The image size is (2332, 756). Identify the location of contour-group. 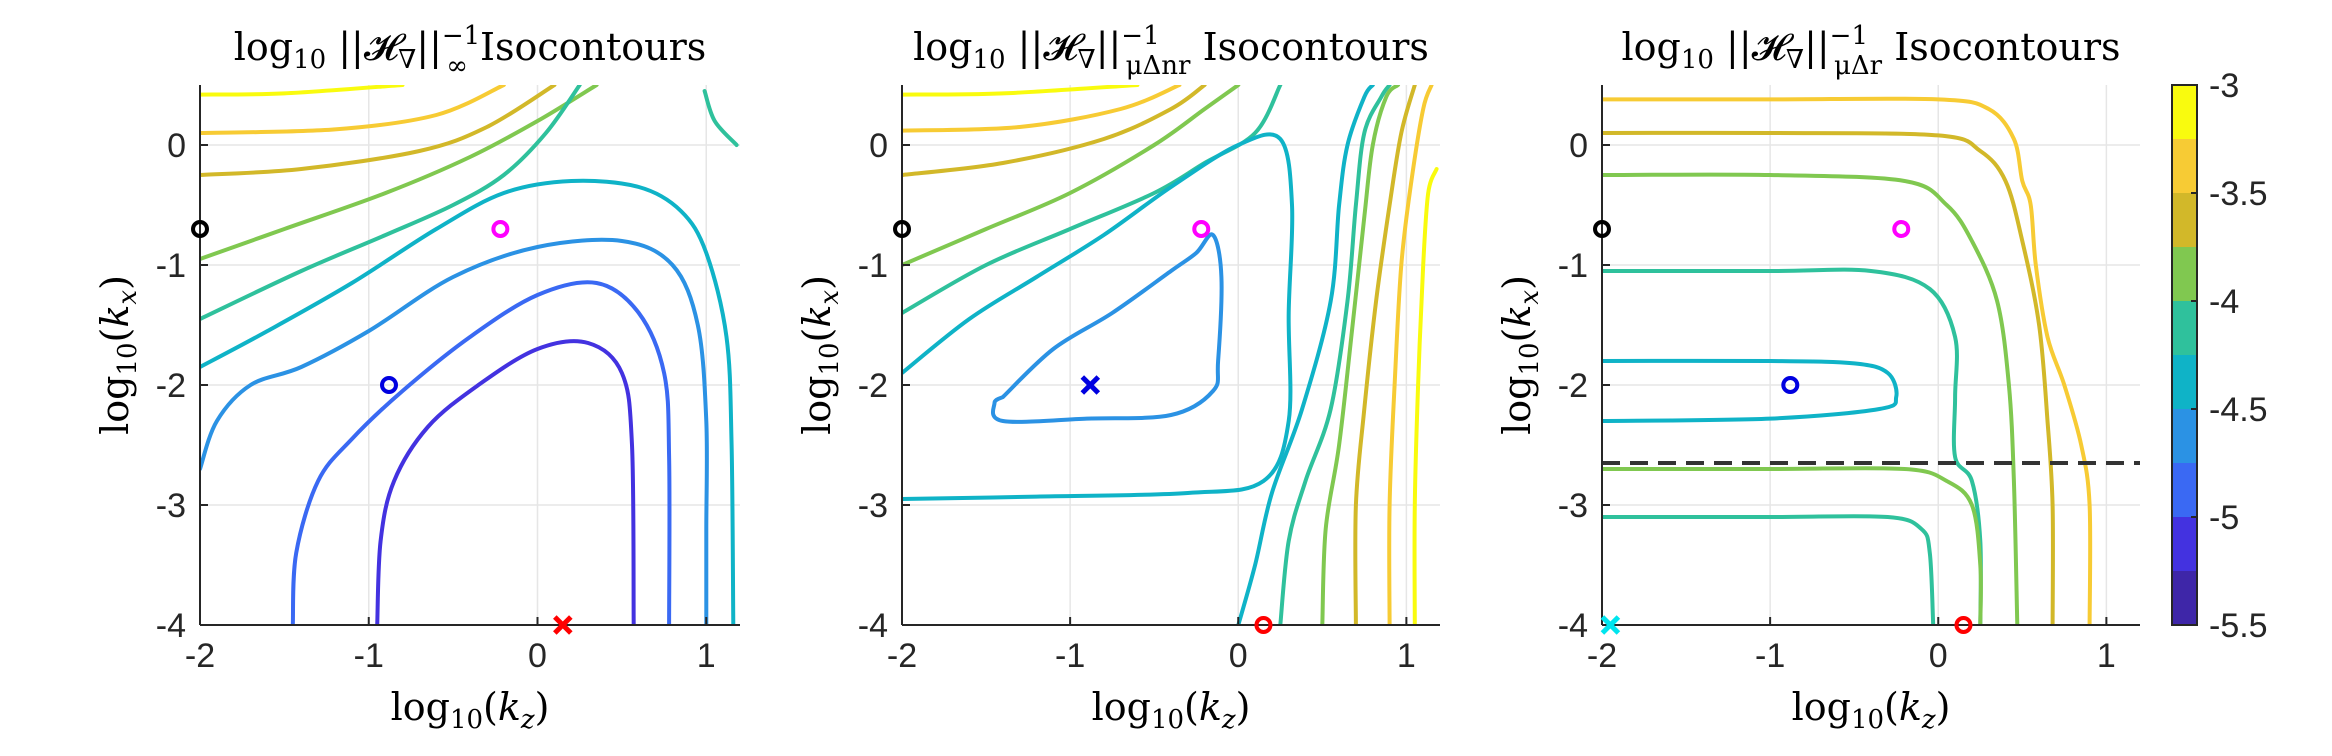
(1847, 360).